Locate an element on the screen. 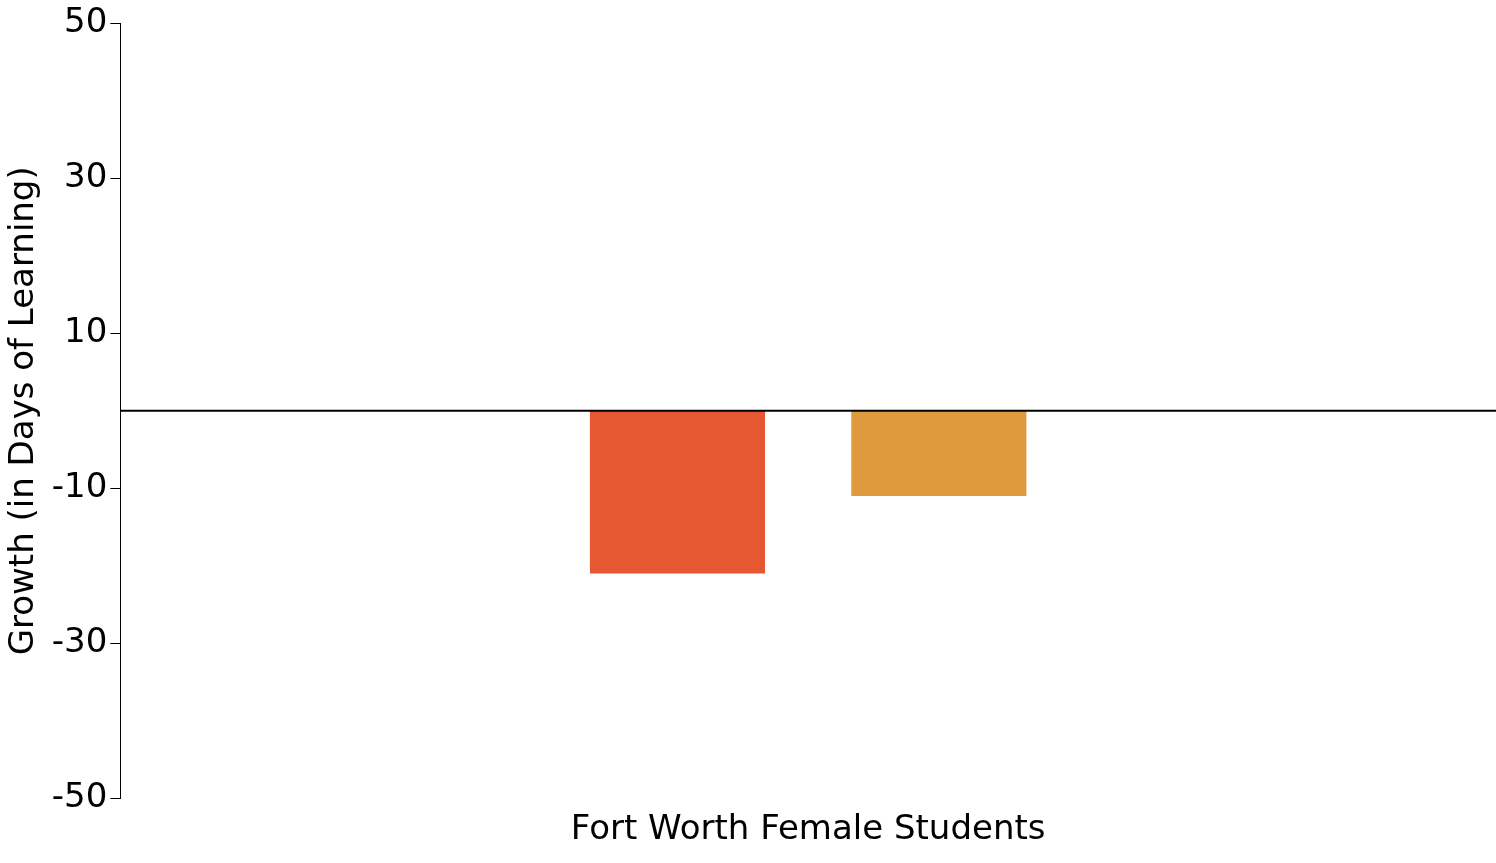 This screenshot has height=863, width=1496. y-tick-label: -50 is located at coordinates (79, 795).